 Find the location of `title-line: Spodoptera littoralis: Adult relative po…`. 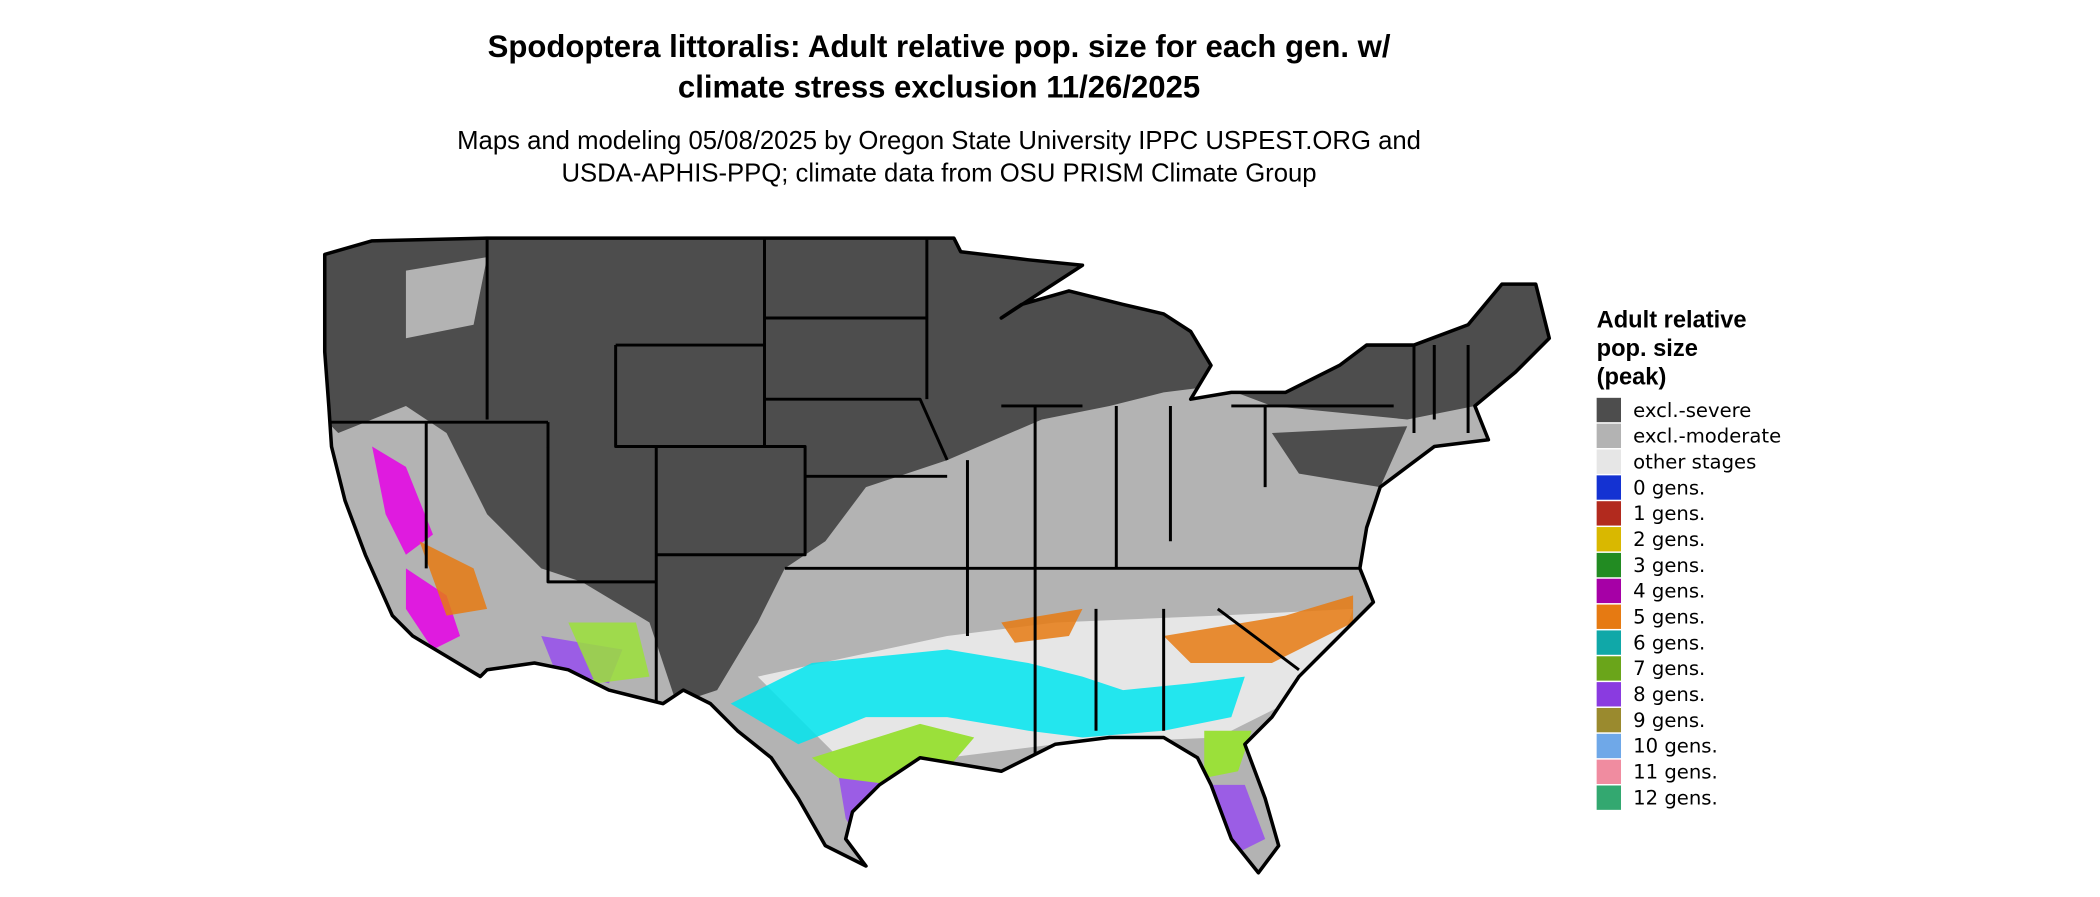

title-line: Spodoptera littoralis: Adult relative po… is located at coordinates (939, 46).